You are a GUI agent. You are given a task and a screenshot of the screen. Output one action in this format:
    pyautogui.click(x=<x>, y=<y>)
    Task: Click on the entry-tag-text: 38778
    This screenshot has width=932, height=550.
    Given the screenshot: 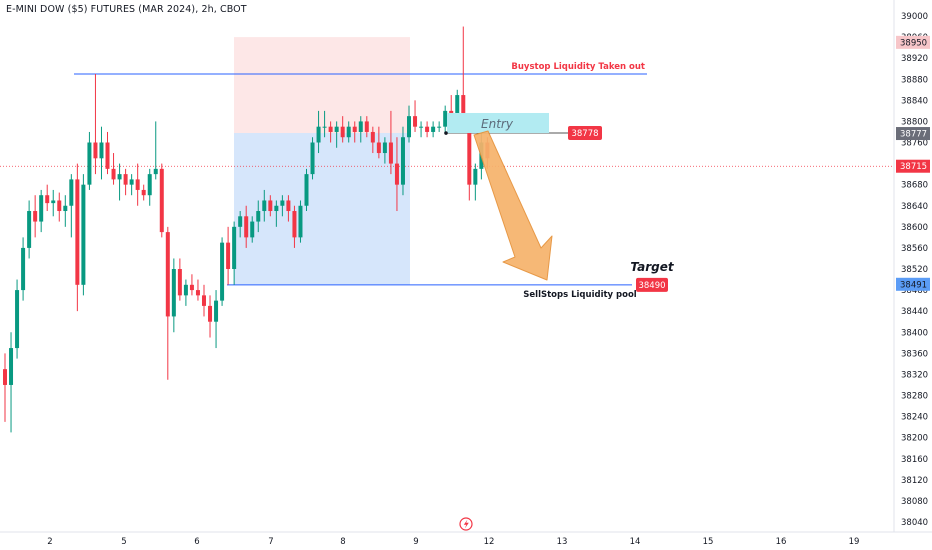 What is the action you would take?
    pyautogui.click(x=584, y=134)
    